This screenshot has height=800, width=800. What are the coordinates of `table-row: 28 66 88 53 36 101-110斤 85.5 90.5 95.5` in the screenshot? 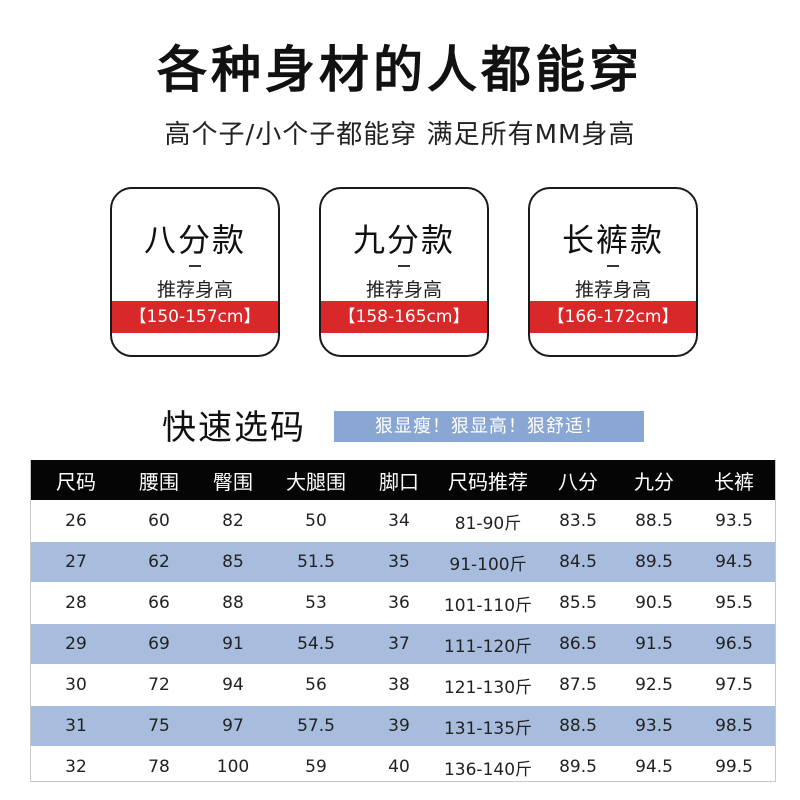 It's located at (403, 603).